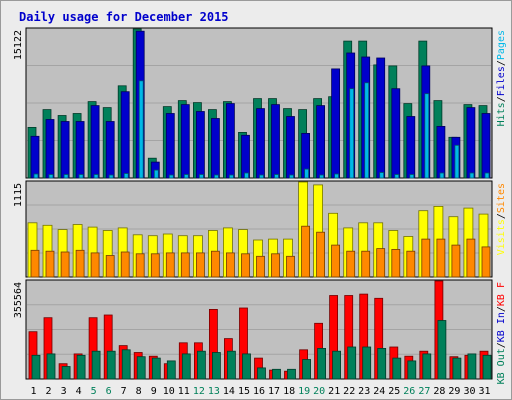  Describe the element at coordinates (289, 391) in the screenshot. I see `x-tick-label-18: 18` at that location.